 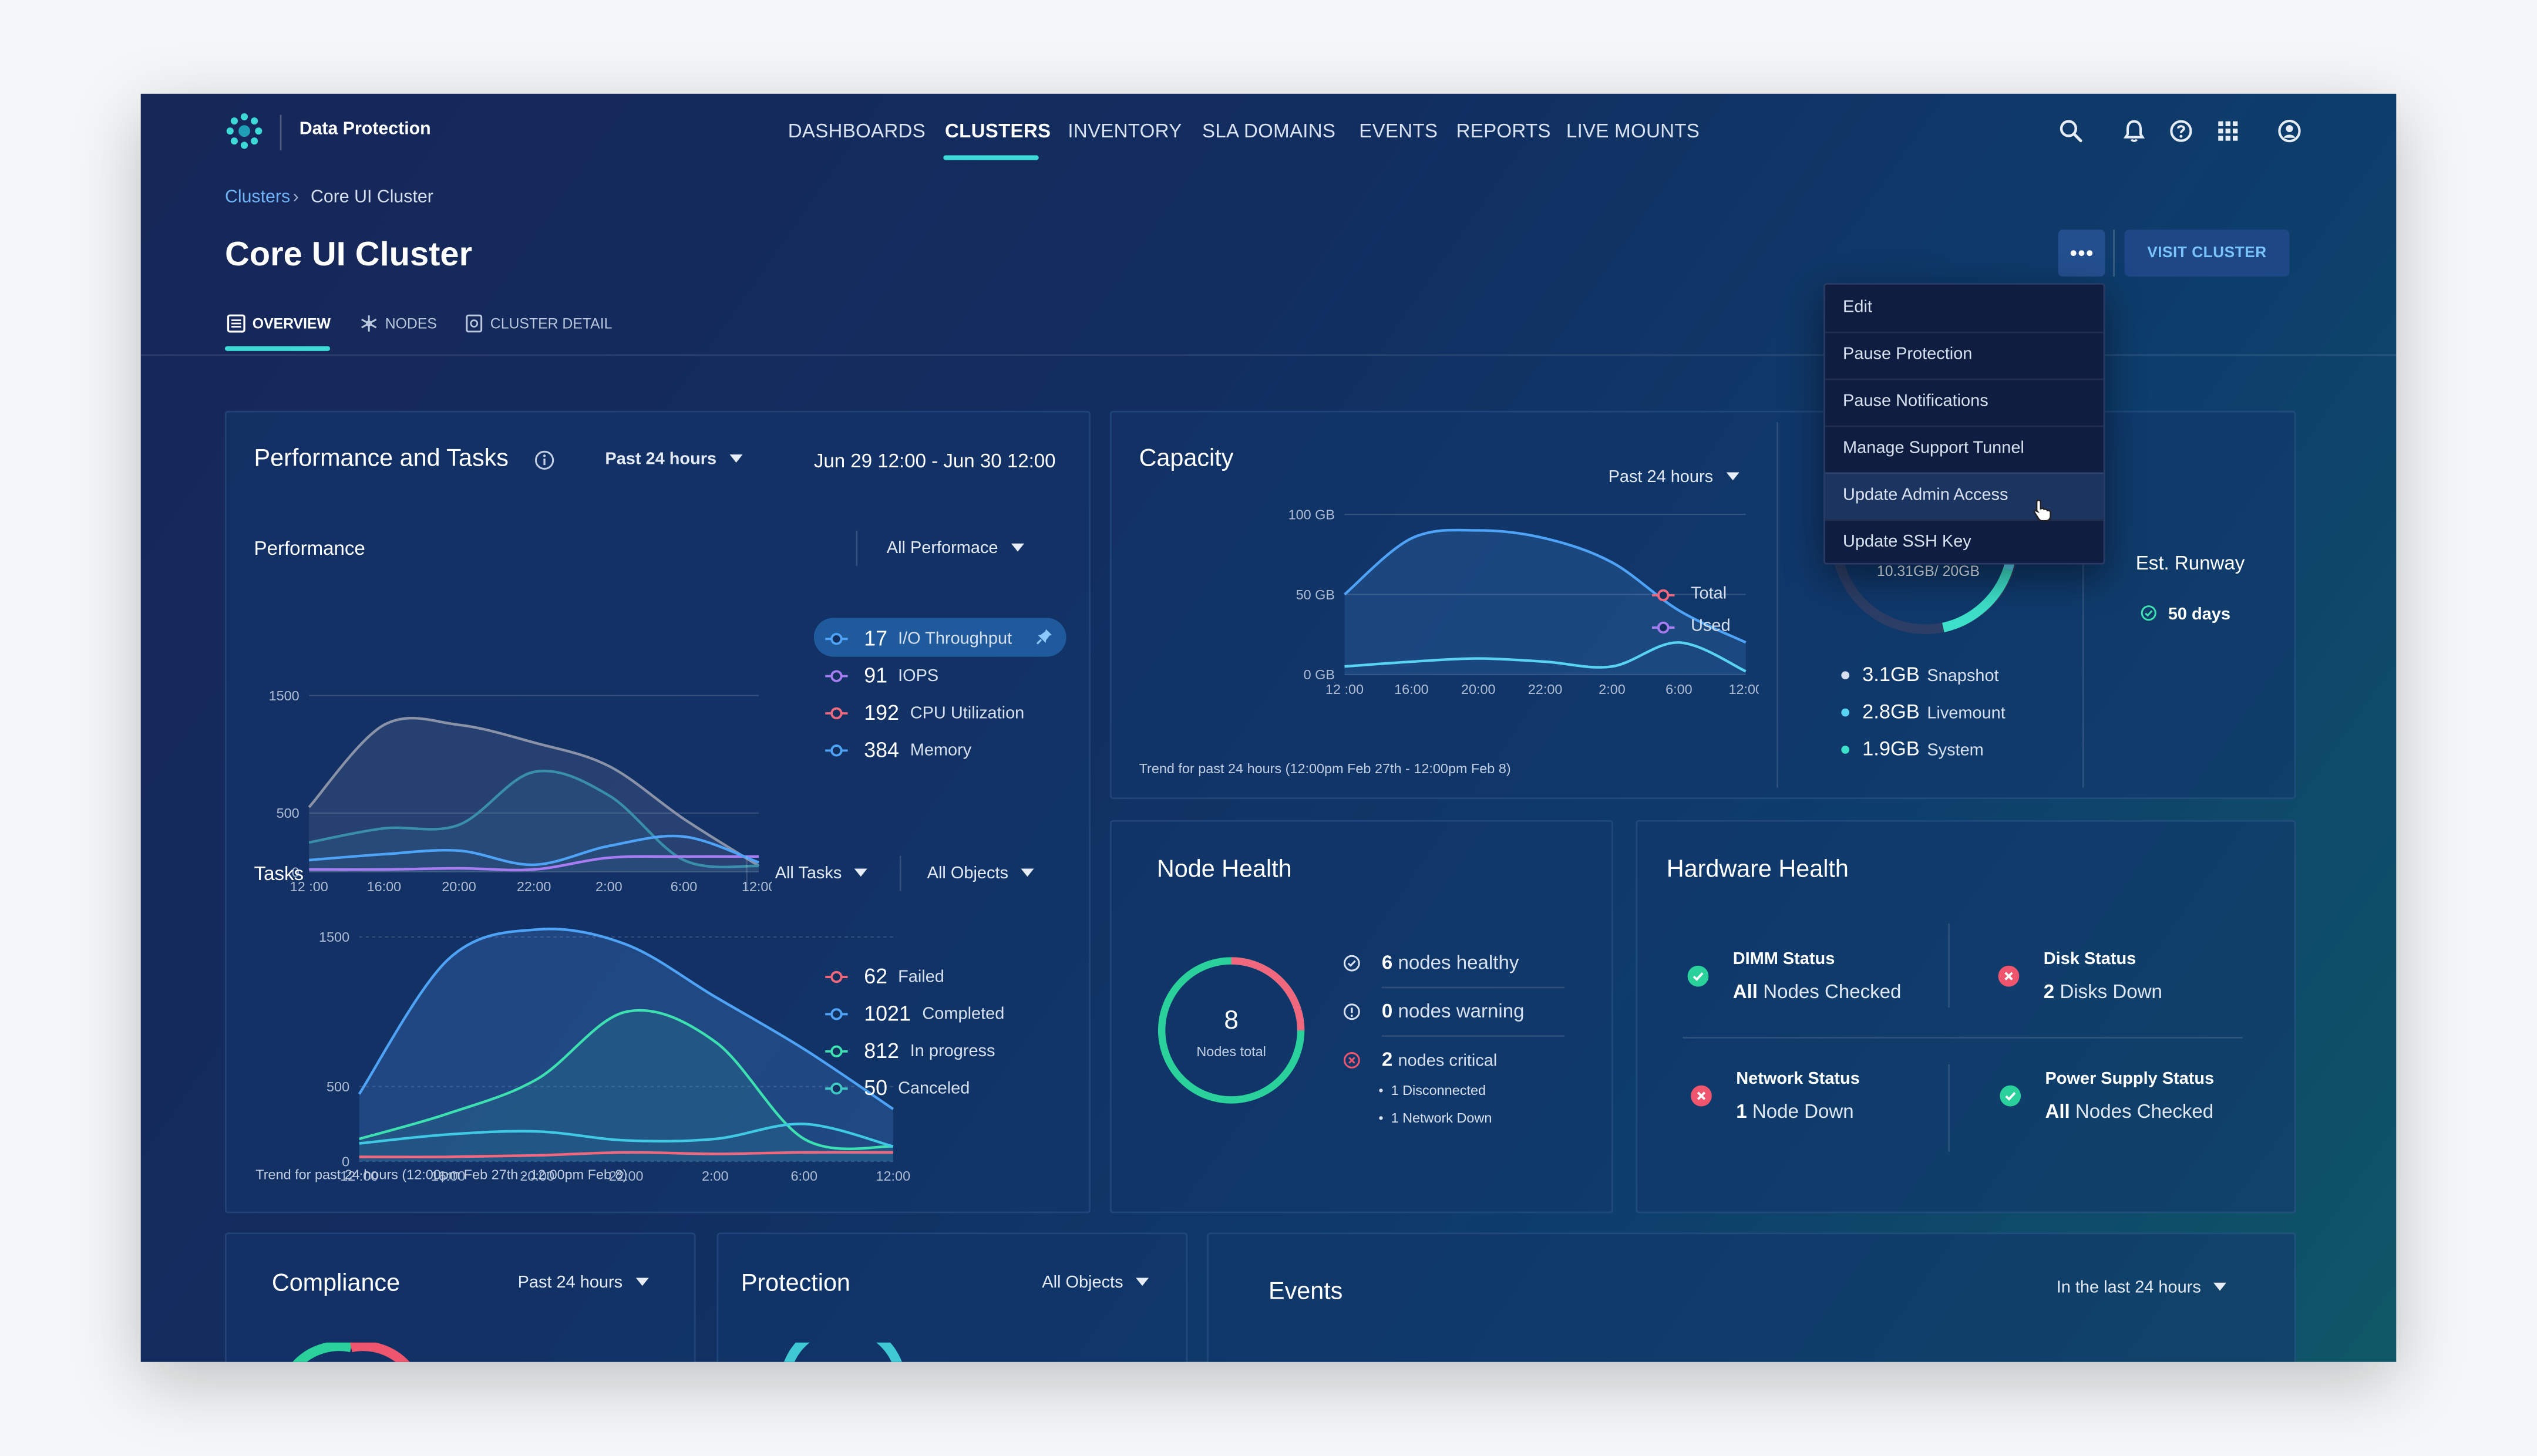 I want to click on events-range-dropdown: In the last 24 hours, so click(x=2142, y=1287).